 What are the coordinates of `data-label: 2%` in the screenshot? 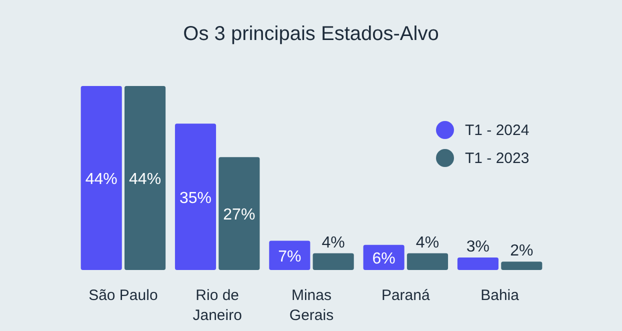 It's located at (522, 251).